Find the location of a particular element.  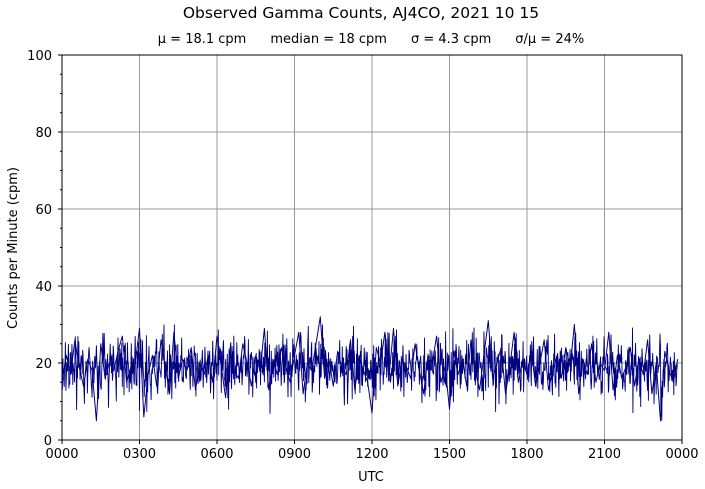

y-tick-label: 0 is located at coordinates (48, 441).